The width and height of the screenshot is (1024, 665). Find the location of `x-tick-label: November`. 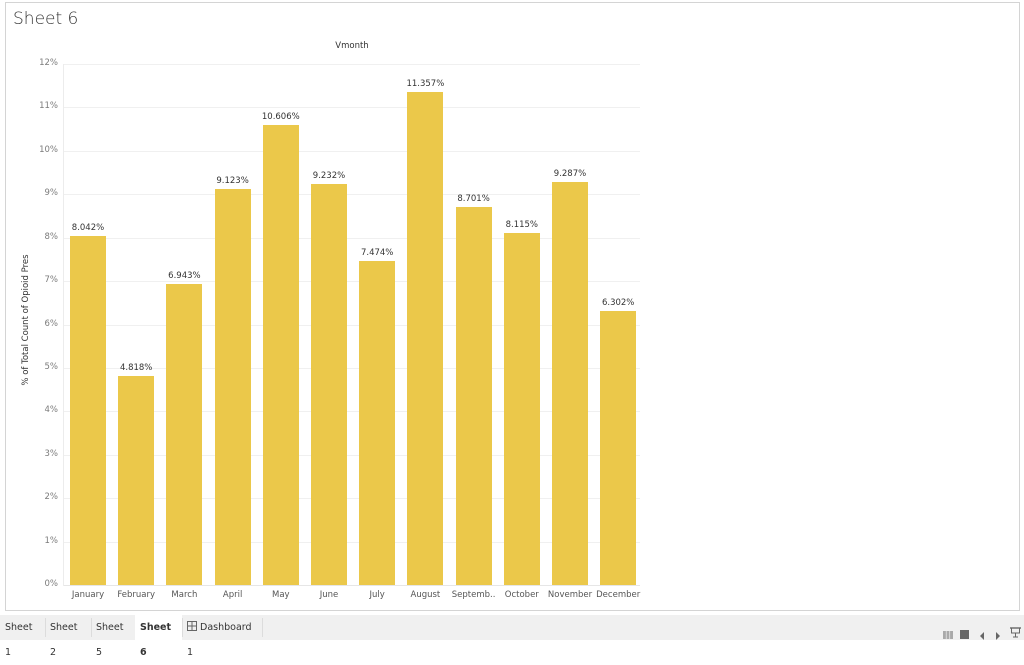

x-tick-label: November is located at coordinates (570, 595).